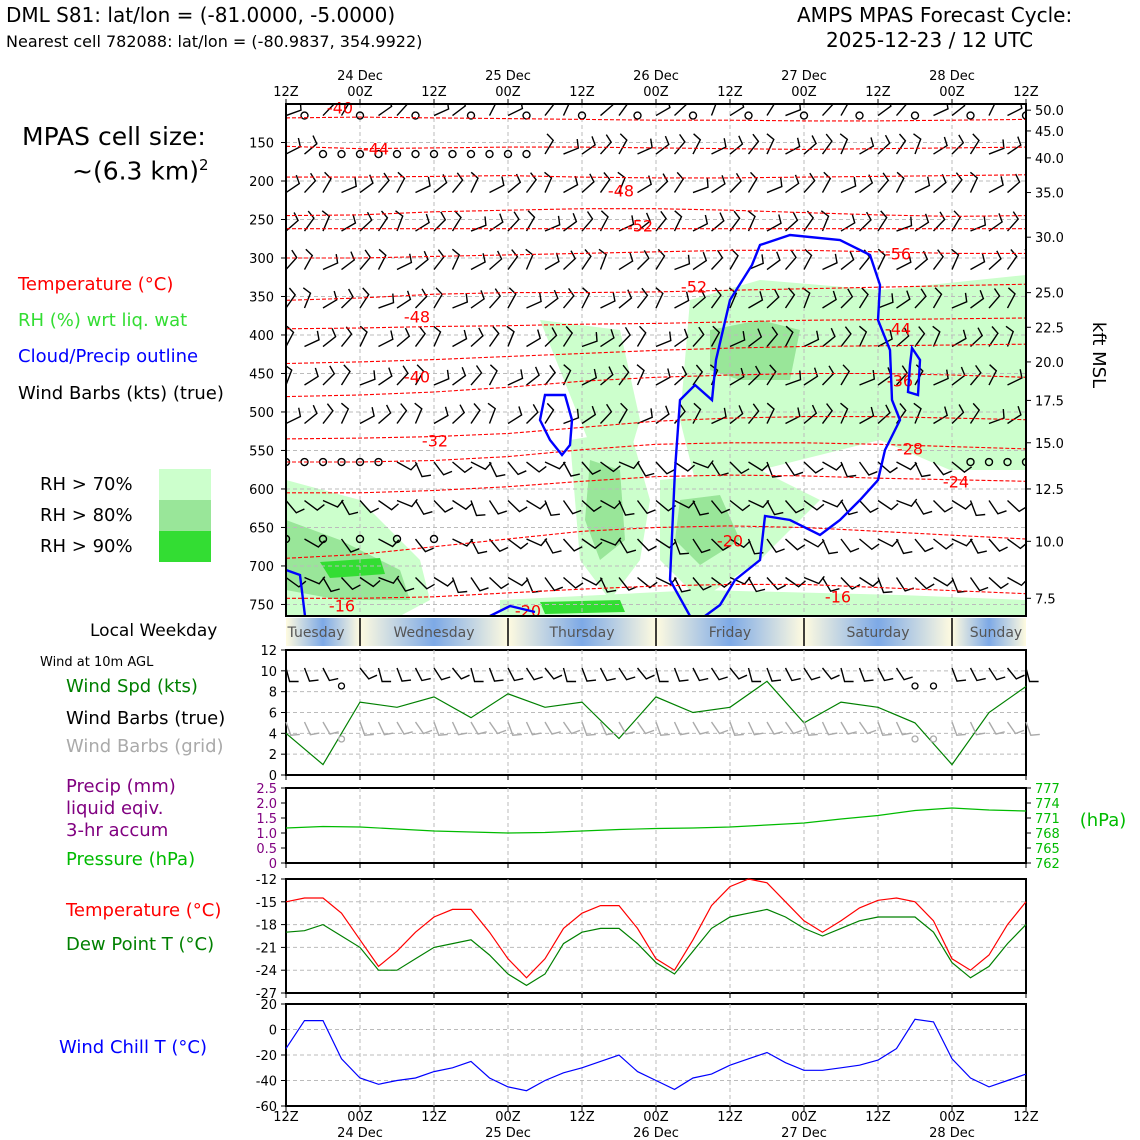  I want to click on contour-label-0: -40, so click(340, 108).